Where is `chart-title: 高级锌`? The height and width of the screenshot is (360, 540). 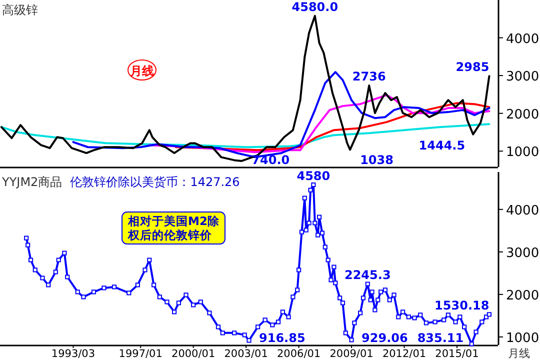 chart-title: 高级锌 is located at coordinates (20, 10).